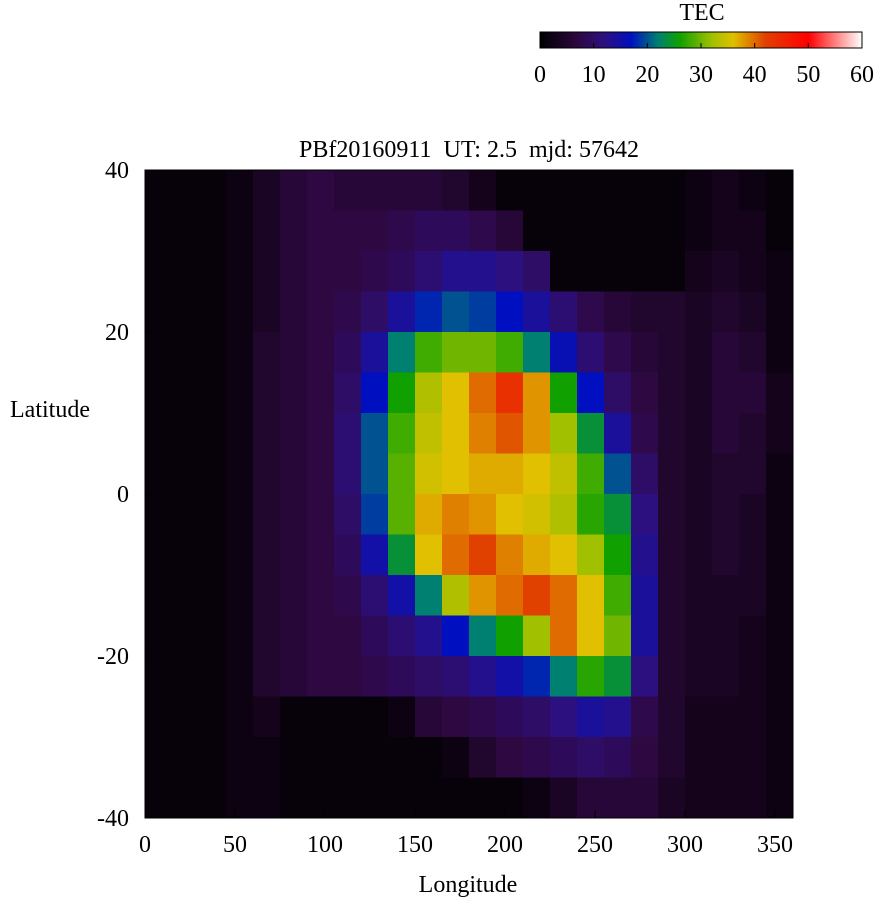  Describe the element at coordinates (123, 495) in the screenshot. I see `y-tick-label: 0` at that location.